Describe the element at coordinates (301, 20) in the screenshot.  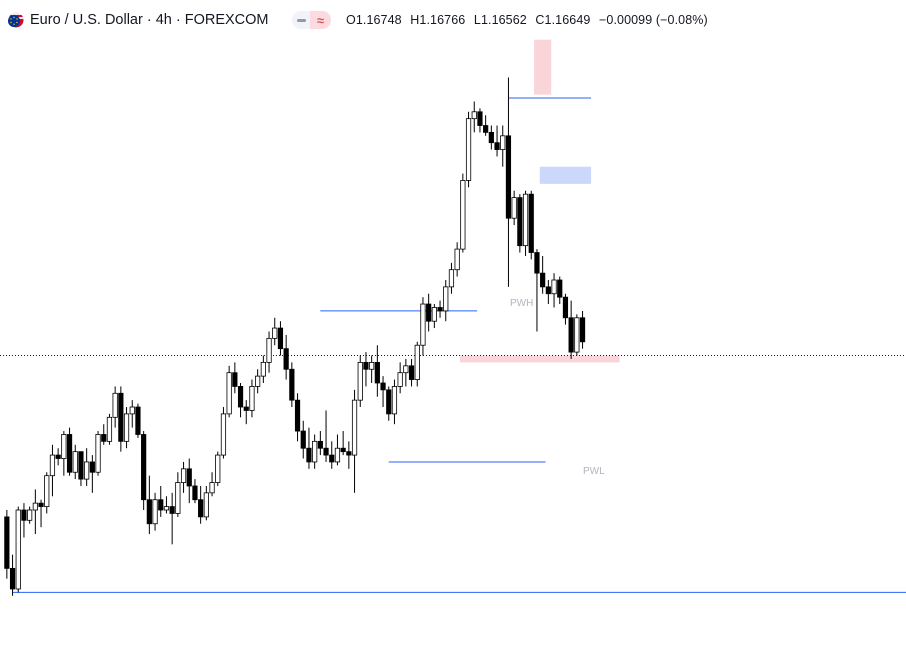
I see `minus-icon` at that location.